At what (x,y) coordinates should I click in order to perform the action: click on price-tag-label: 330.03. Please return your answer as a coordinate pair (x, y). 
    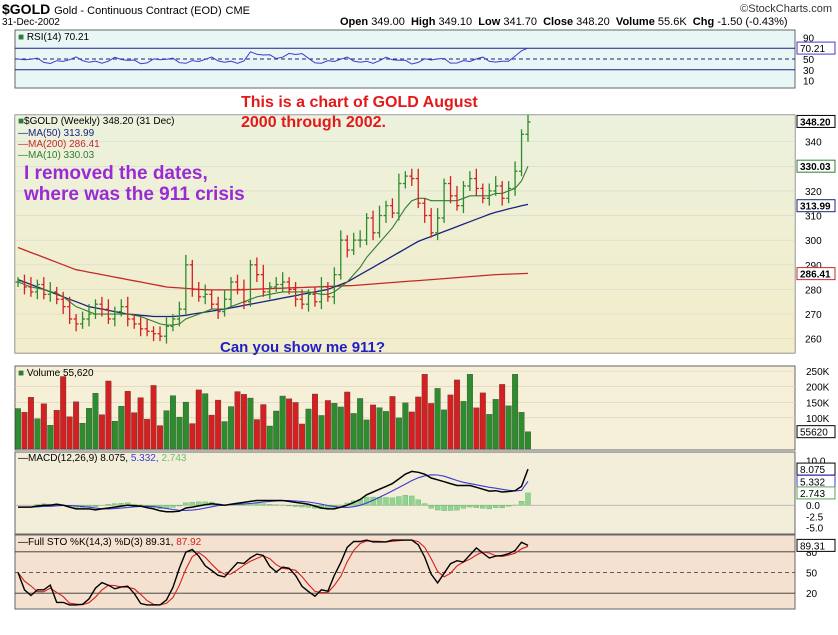
    Looking at the image, I should click on (815, 167).